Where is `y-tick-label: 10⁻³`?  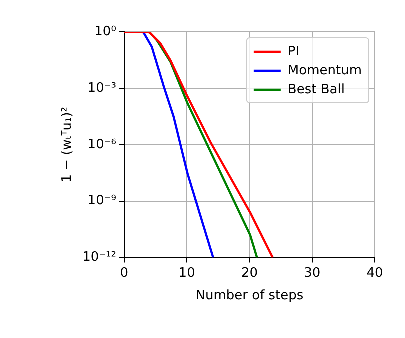
y-tick-label: 10⁻³ is located at coordinates (102, 88).